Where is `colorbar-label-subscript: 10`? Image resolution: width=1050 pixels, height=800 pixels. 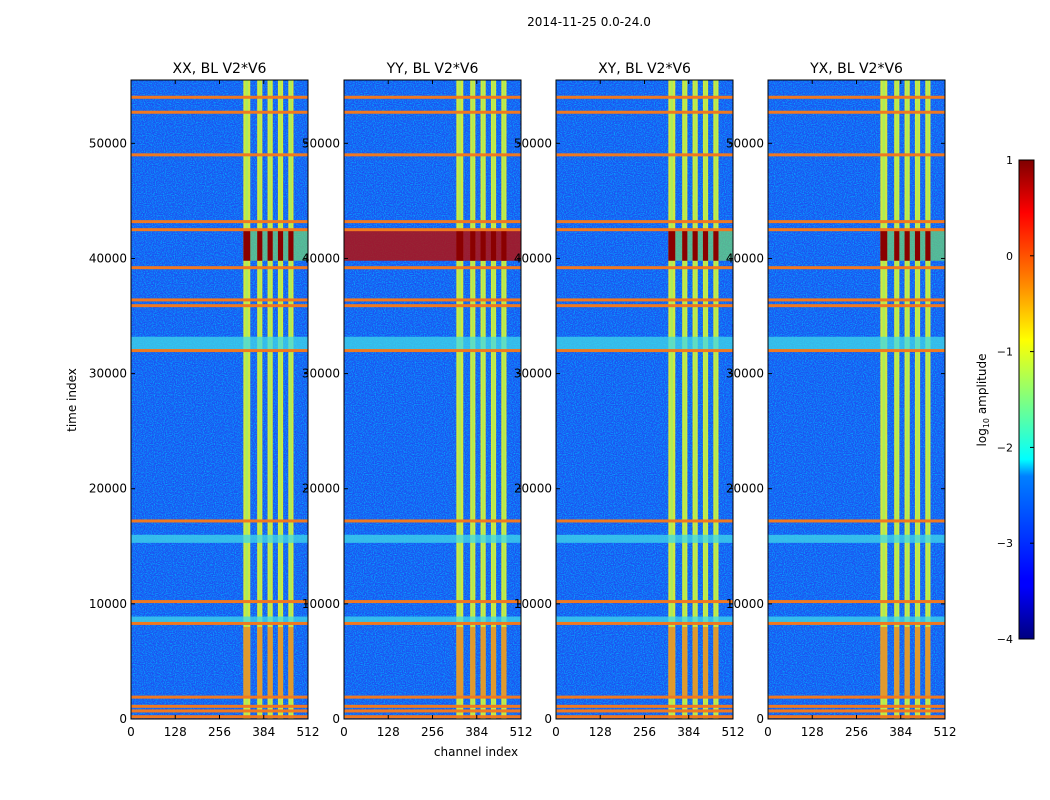 colorbar-label-subscript: 10 is located at coordinates (986, 423).